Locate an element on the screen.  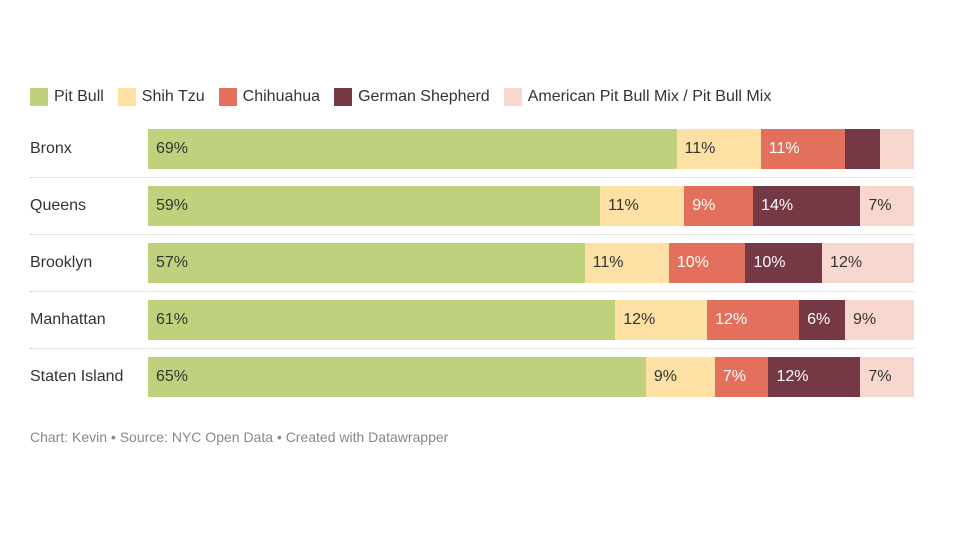
legend-item: American Pit Bull Mix / Pit Bull Mix is located at coordinates (637, 97).